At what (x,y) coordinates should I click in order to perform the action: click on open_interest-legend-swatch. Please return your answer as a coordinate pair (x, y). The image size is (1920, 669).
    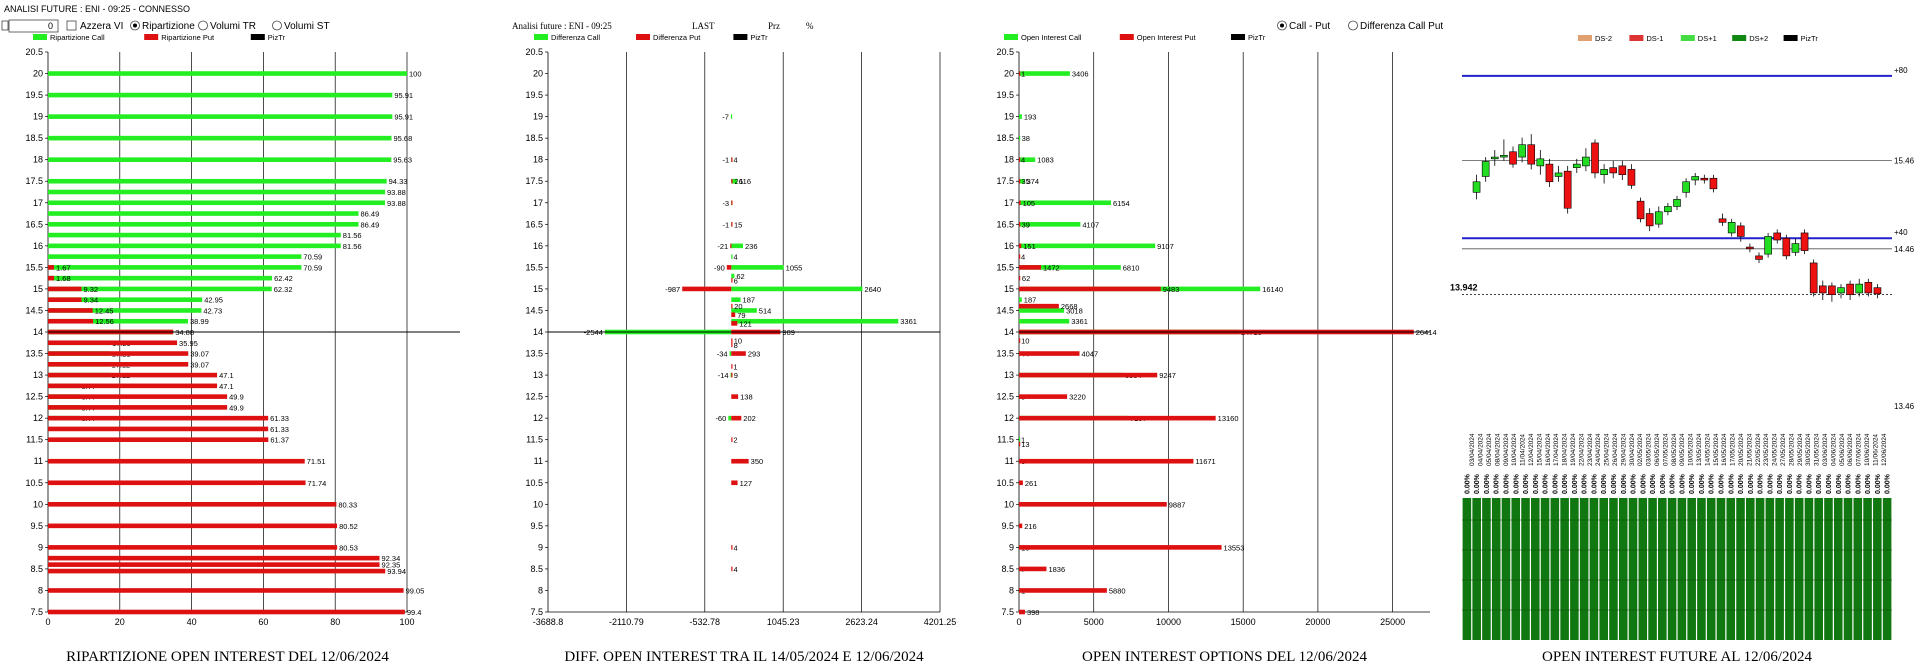
    Looking at the image, I should click on (1238, 37).